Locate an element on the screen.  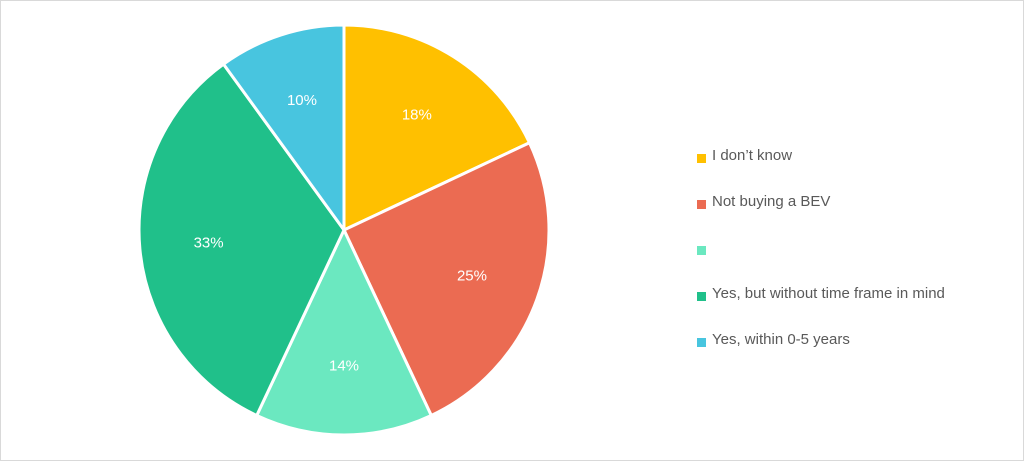
pie-slice-not-buying-a-bev is located at coordinates (446, 279).